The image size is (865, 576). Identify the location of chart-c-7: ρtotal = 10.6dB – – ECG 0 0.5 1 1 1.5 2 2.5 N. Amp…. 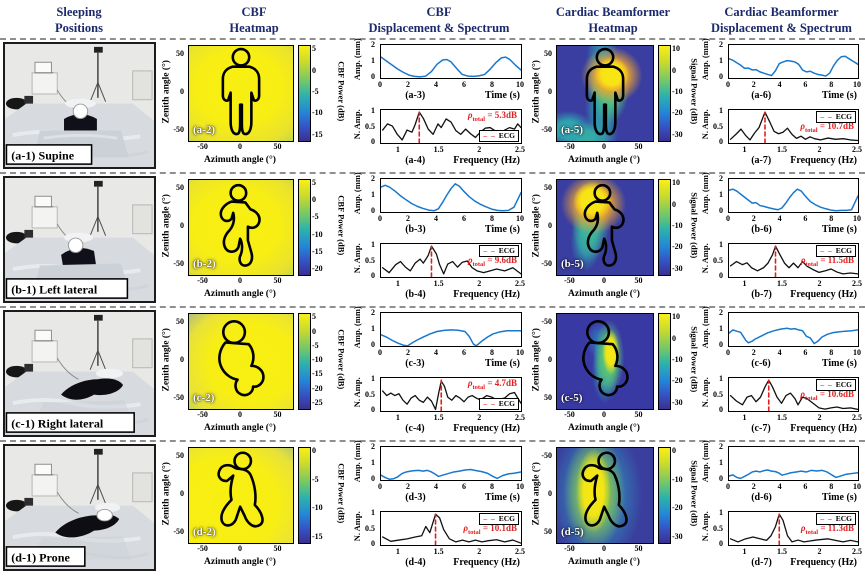
(781, 406).